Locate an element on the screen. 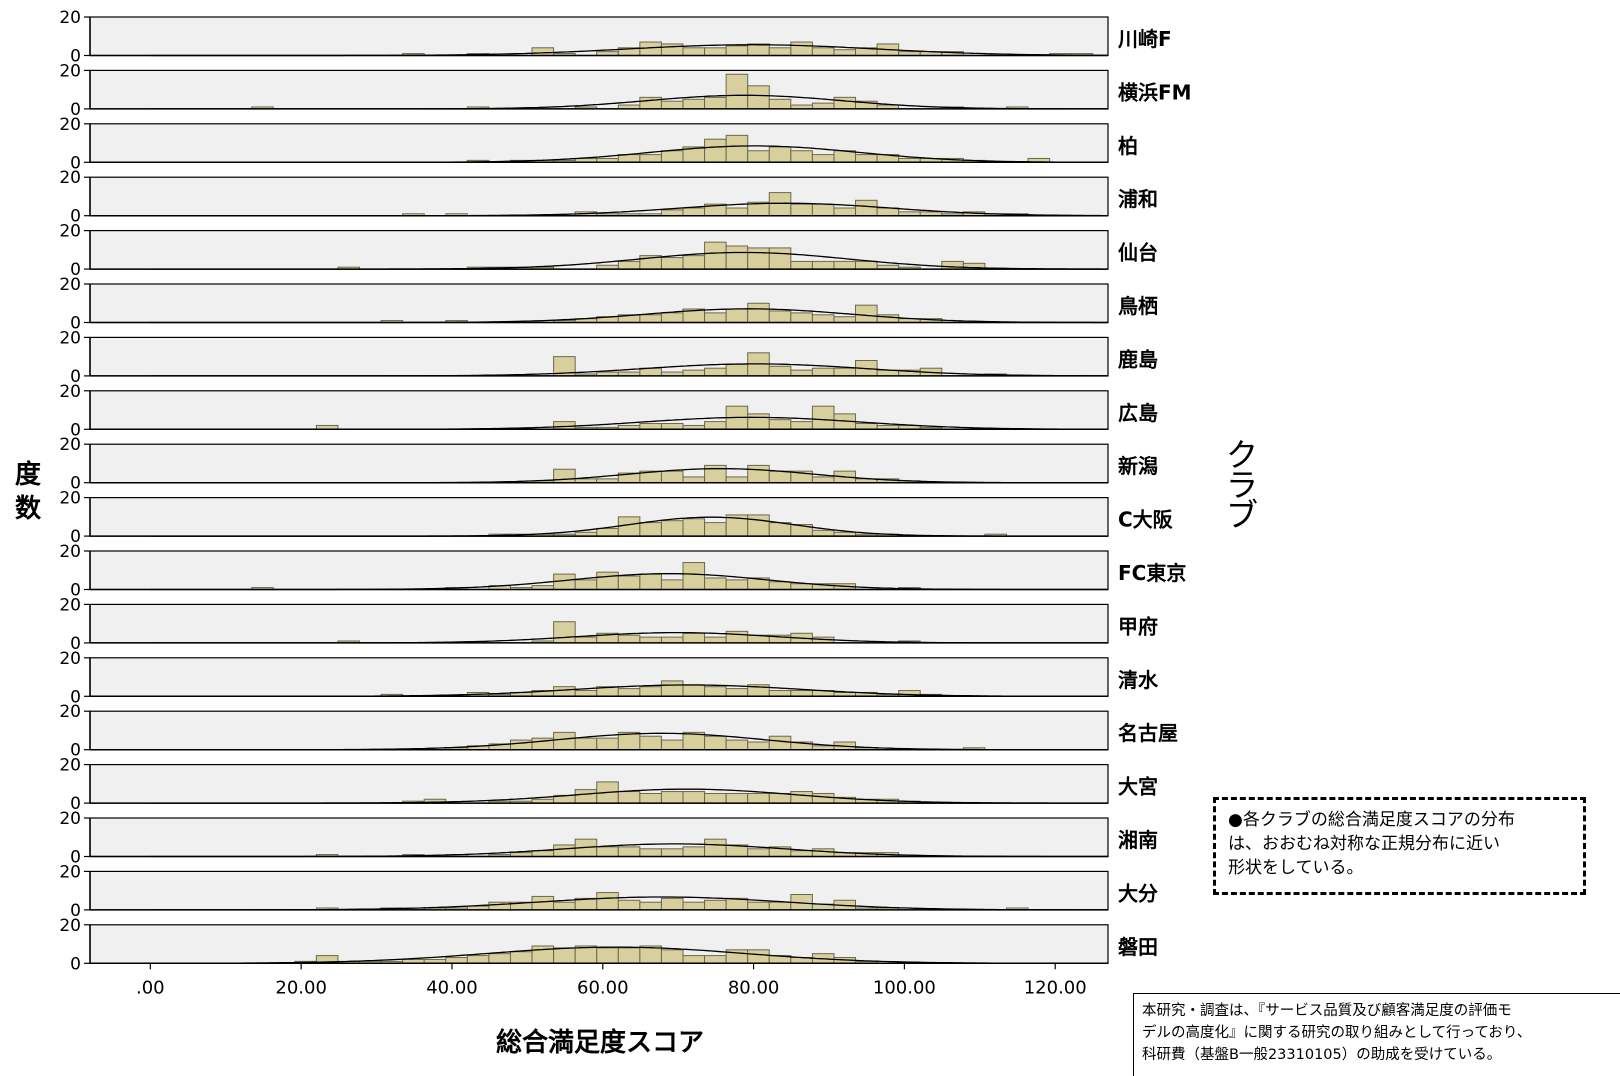 This screenshot has height=1076, width=1620. x-tick-label: 80.00 is located at coordinates (754, 987).